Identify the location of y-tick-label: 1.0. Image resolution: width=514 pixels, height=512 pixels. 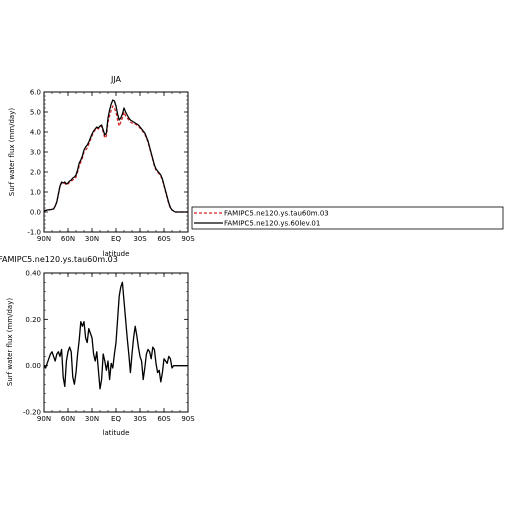
(35, 193).